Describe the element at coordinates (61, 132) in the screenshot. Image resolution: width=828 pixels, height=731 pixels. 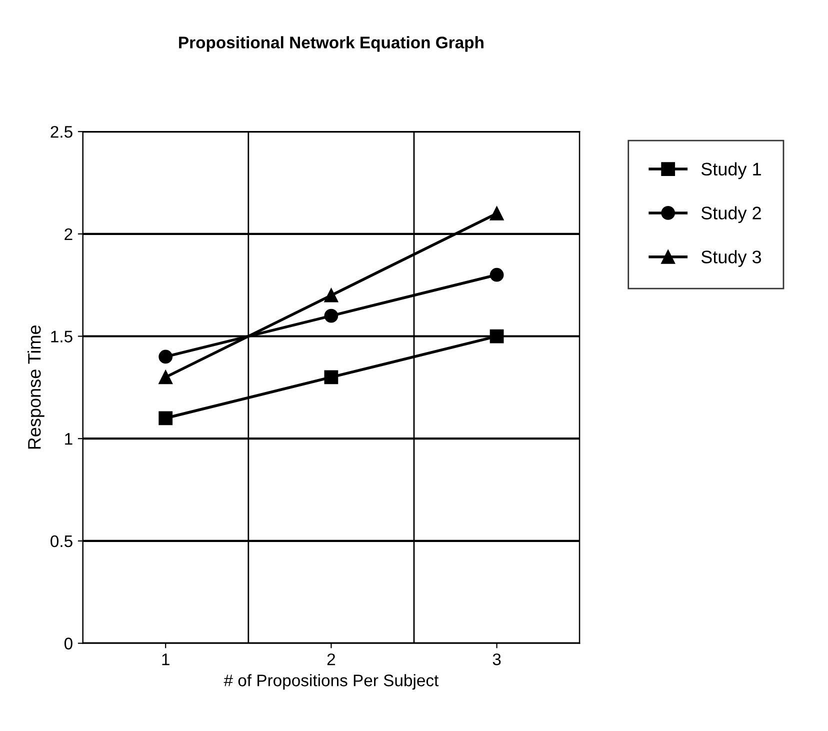
I see `y-tick-label: 2.5` at that location.